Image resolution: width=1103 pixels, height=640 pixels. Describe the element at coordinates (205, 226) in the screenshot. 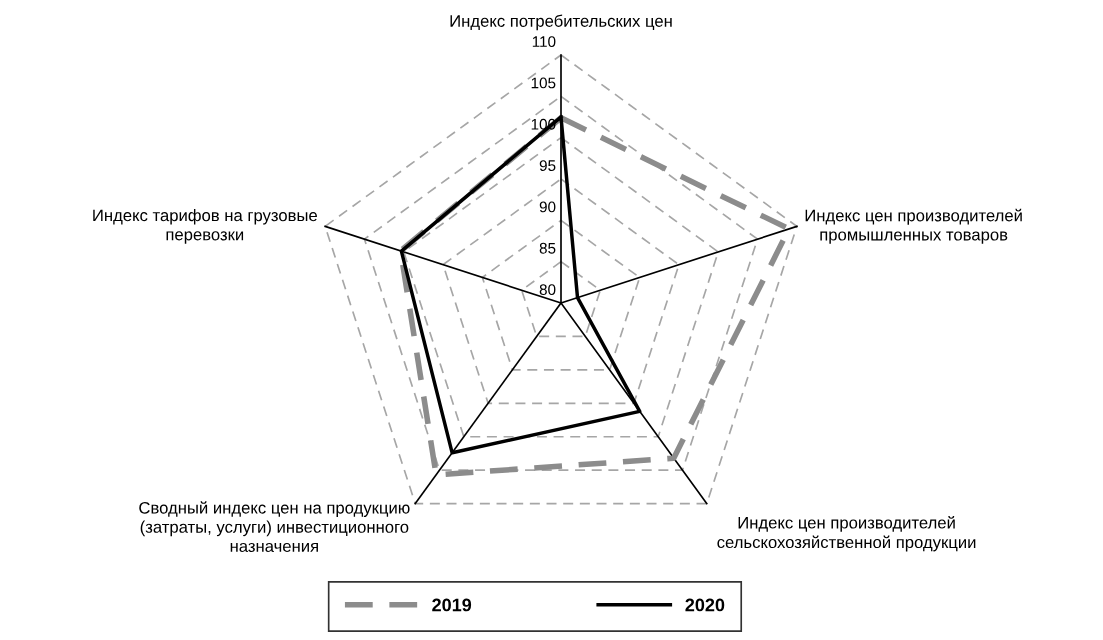

I see `spoke-label: Индекс тарифов на грузовые перевозки` at that location.